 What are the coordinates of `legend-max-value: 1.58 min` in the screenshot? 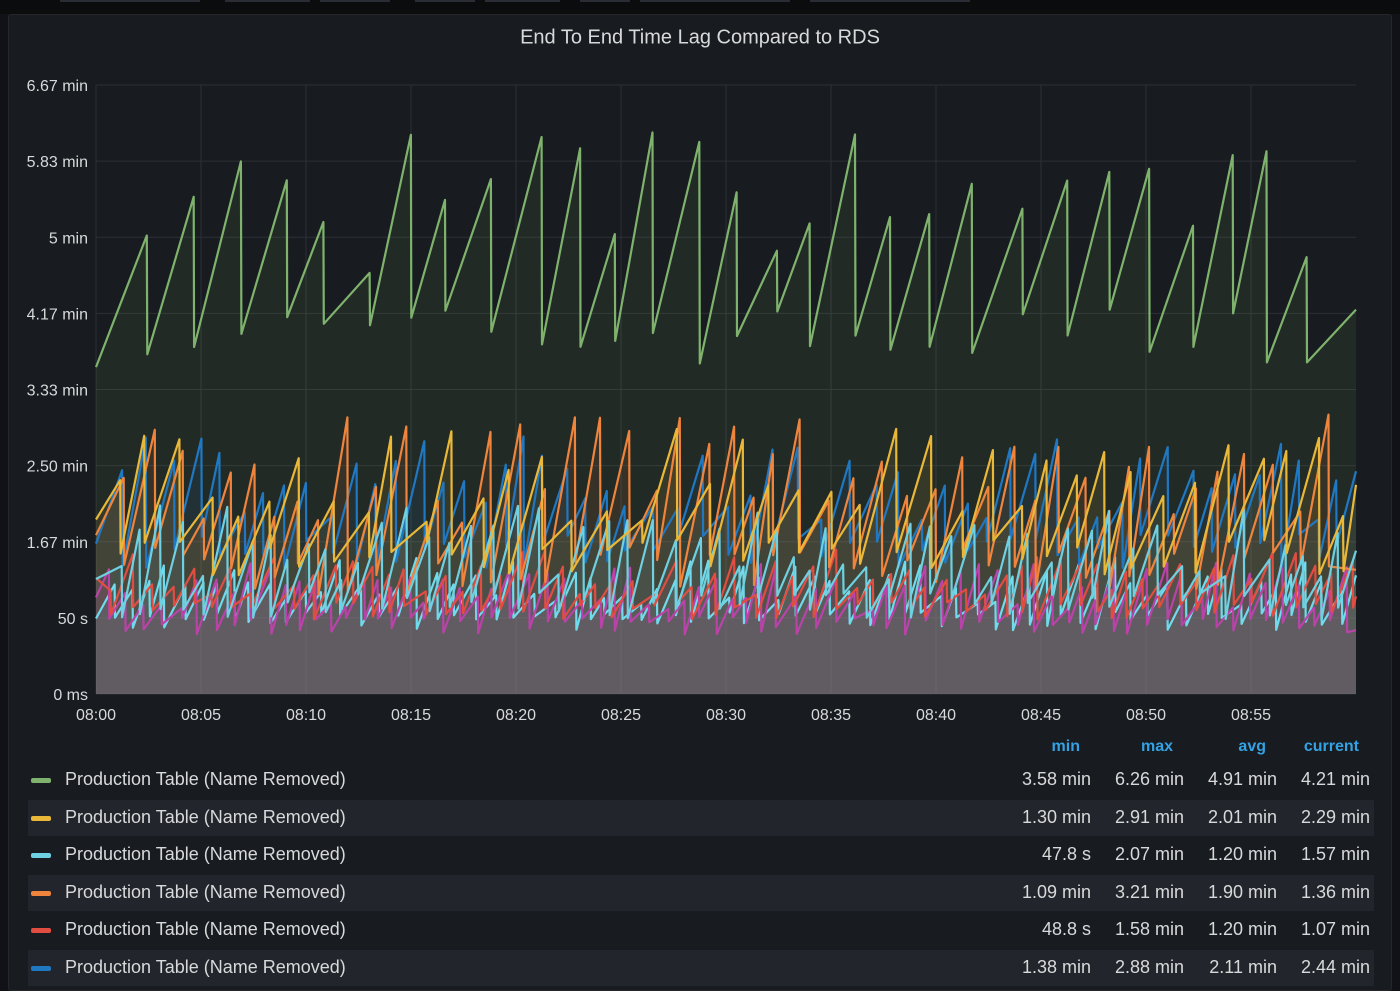 It's located at (1149, 929).